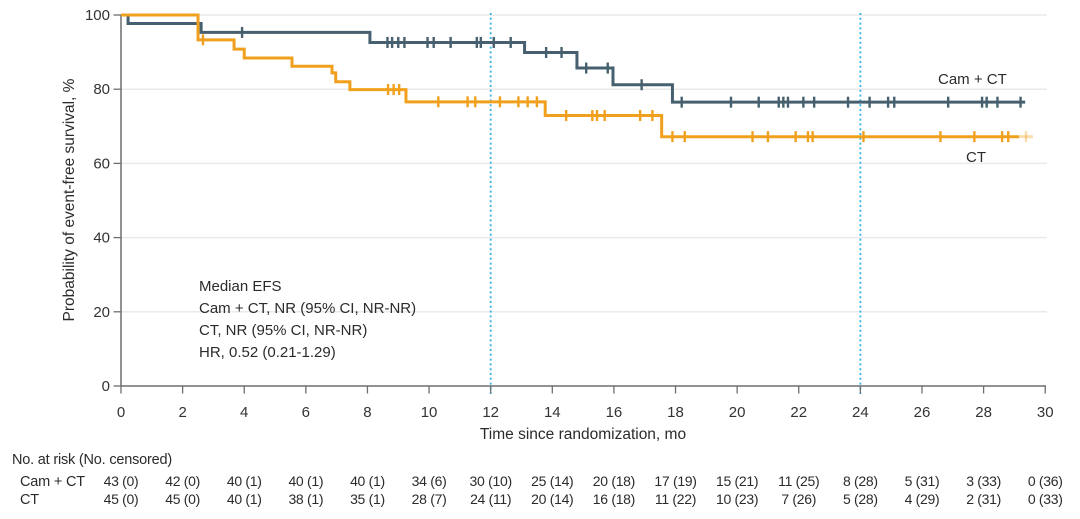 The height and width of the screenshot is (519, 1080). I want to click on risk-value: 28 (7), so click(429, 499).